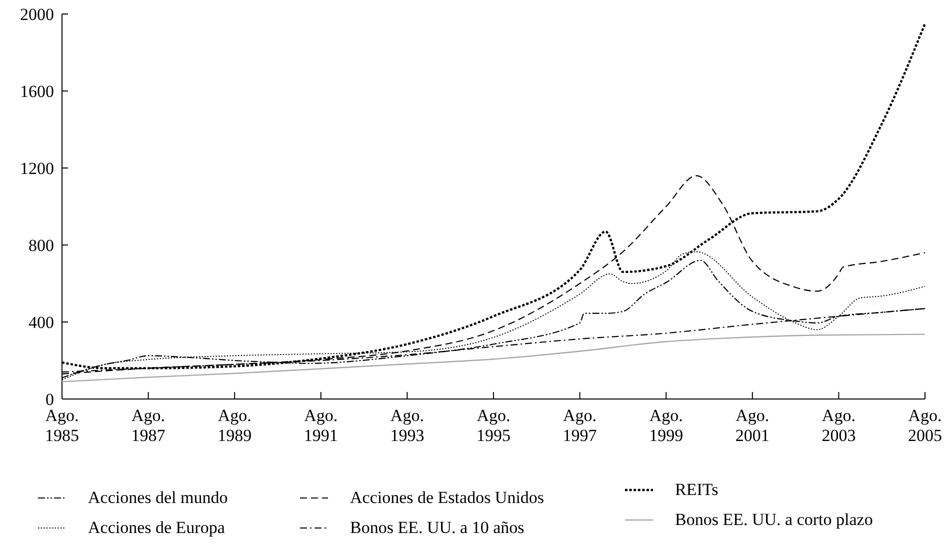  I want to click on y-tick-label: 800, so click(41, 245).